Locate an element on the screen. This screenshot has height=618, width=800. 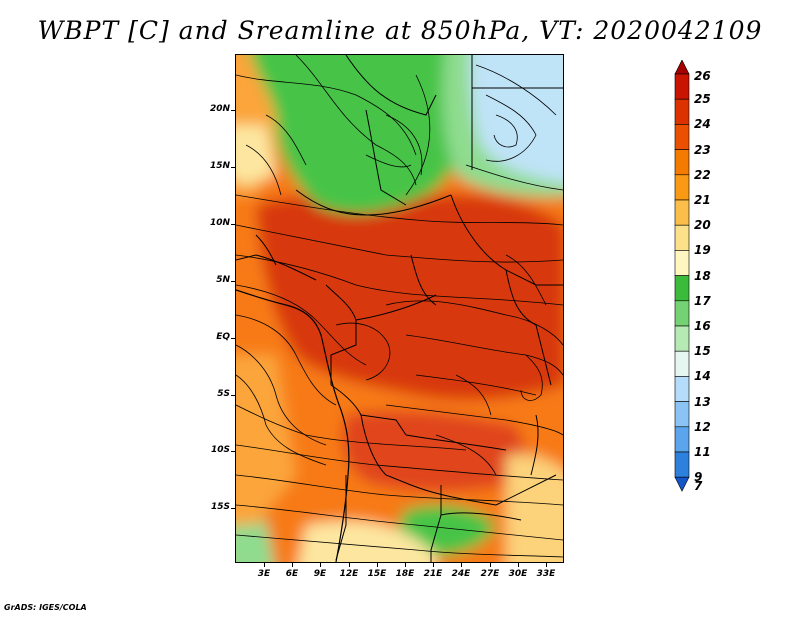
lat-label: EQ is located at coordinates (223, 337).